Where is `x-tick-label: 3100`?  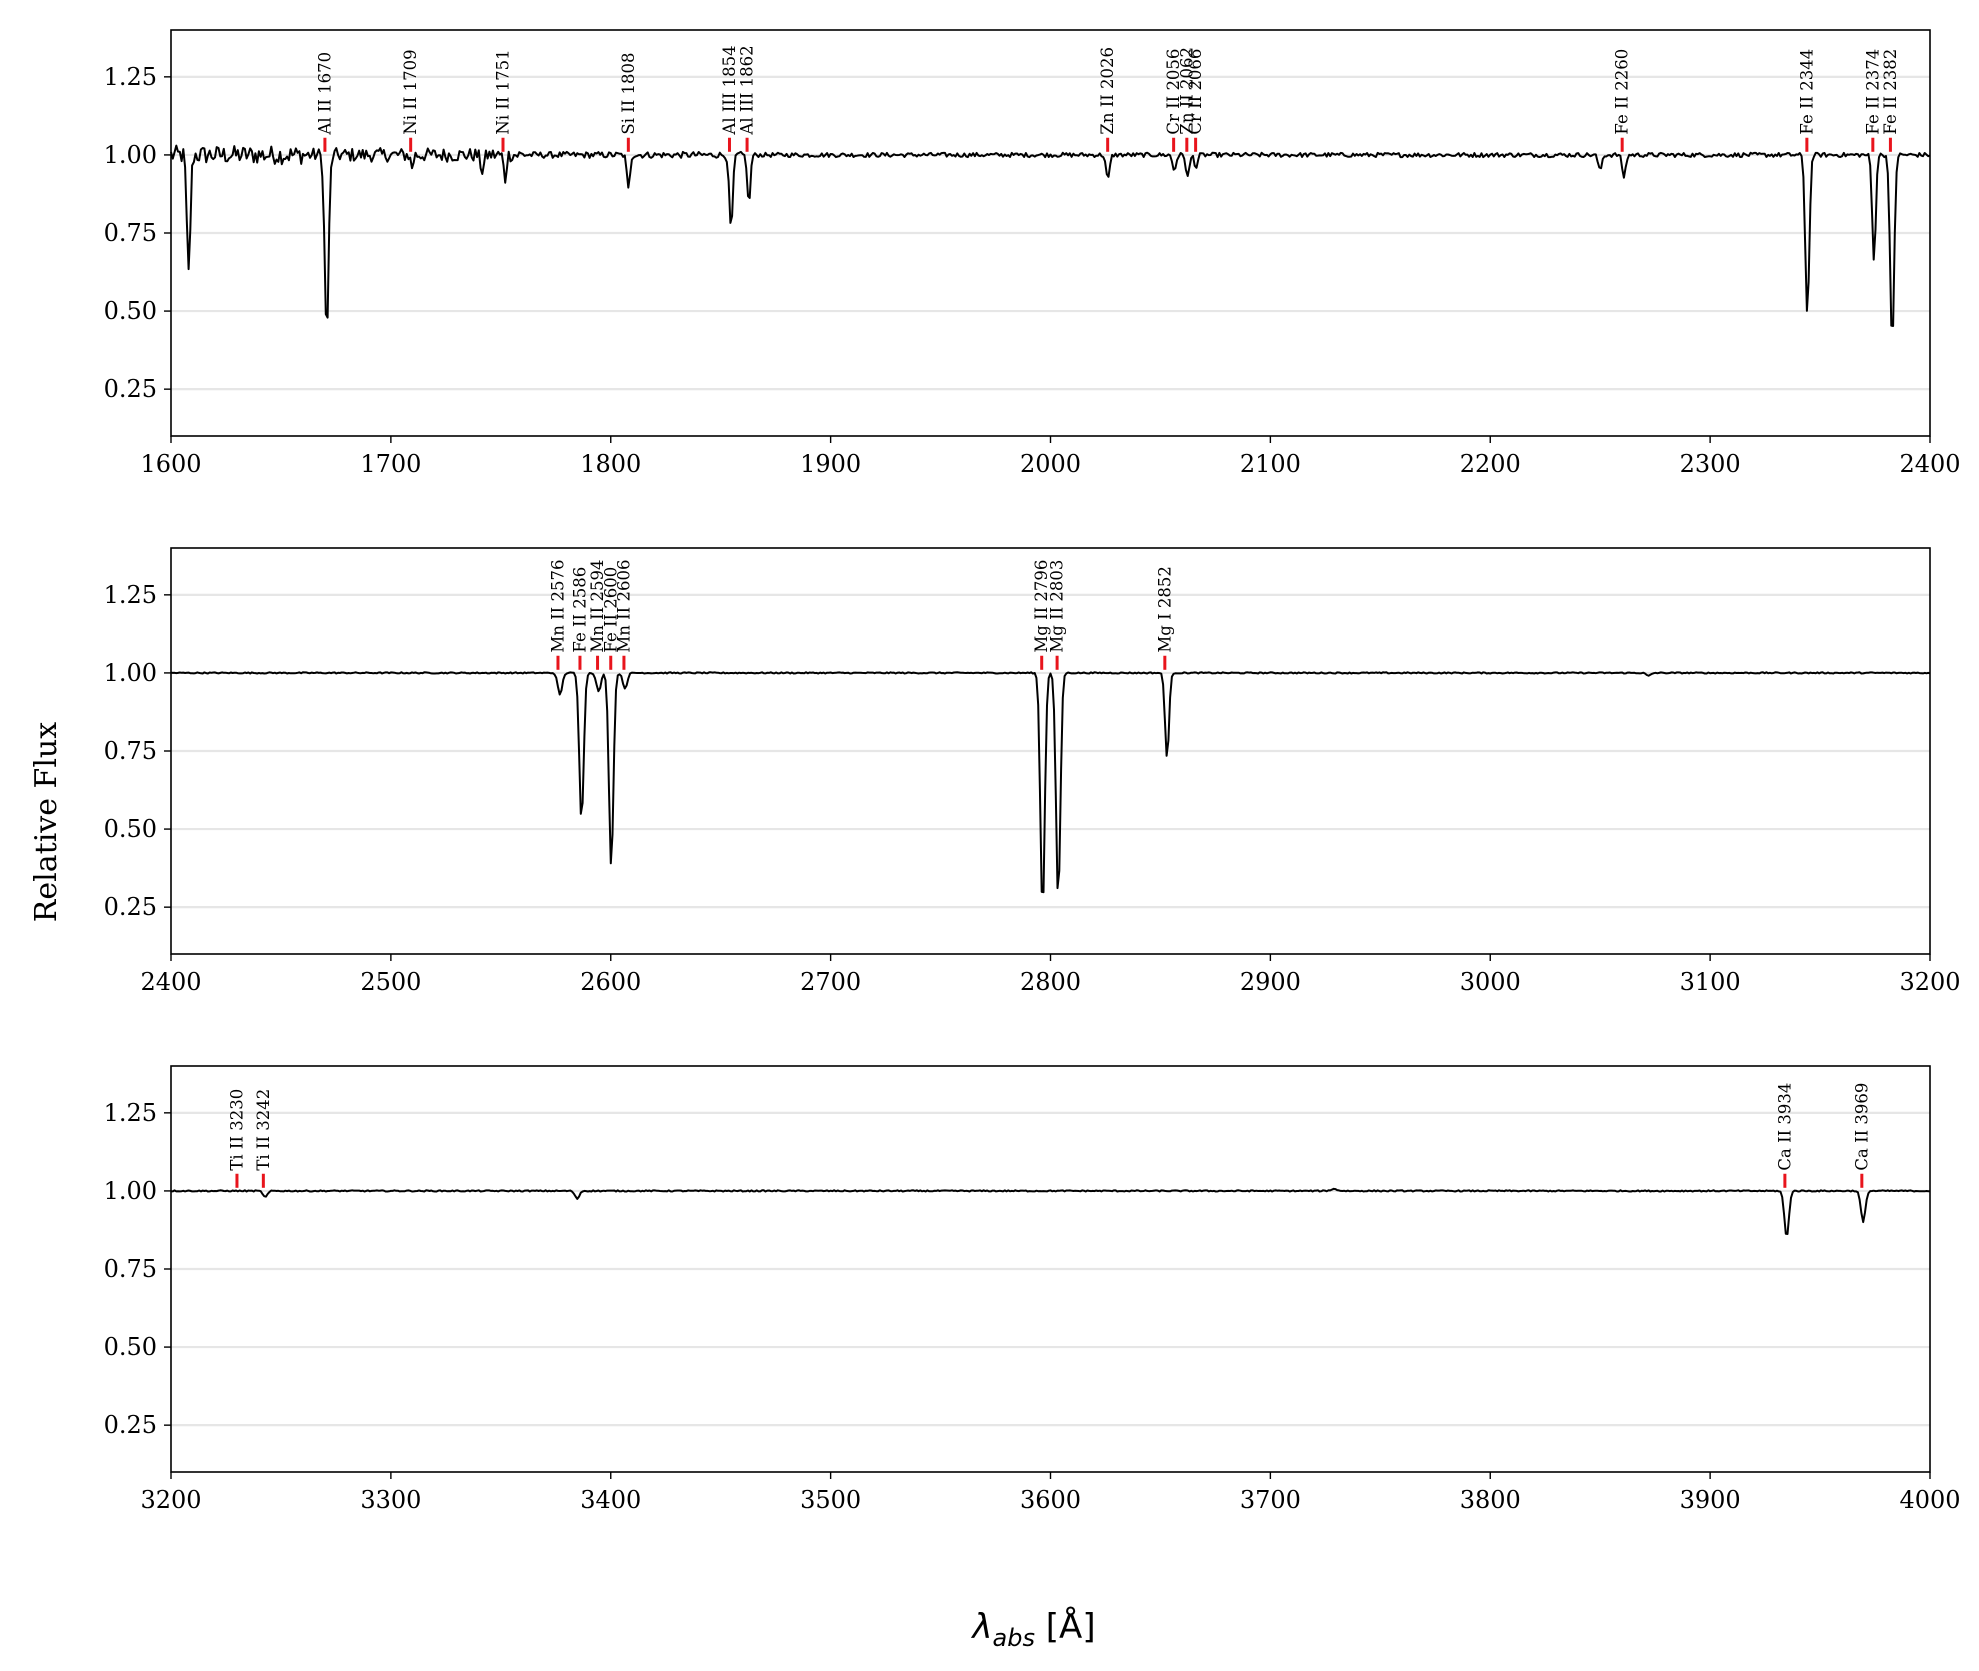 x-tick-label: 3100 is located at coordinates (1710, 982).